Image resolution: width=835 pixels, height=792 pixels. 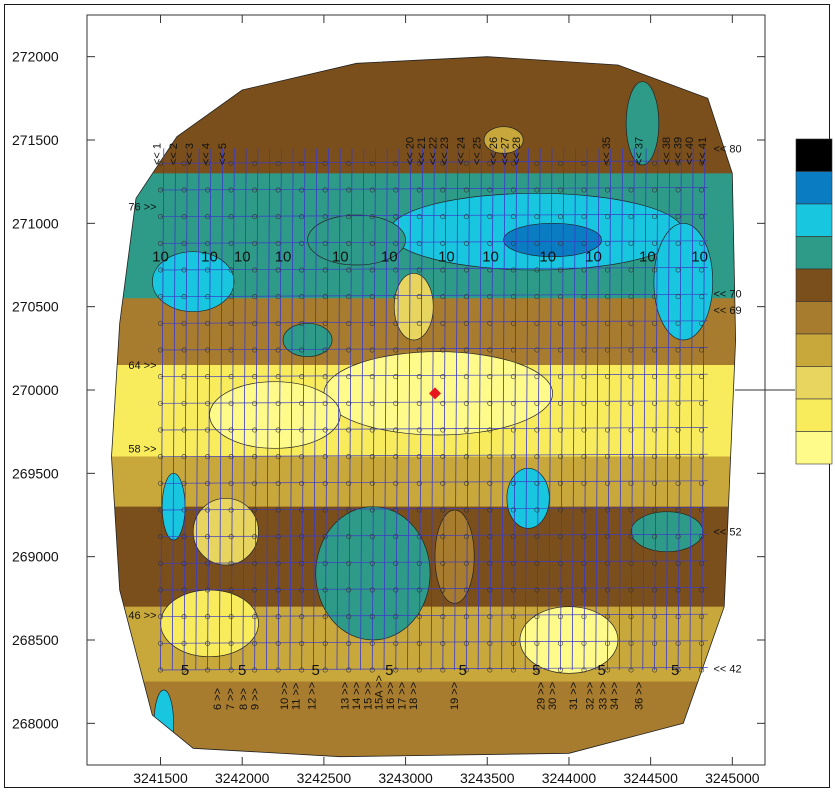 What do you see at coordinates (142, 366) in the screenshot?
I see `survey-line-label: 64 >>` at bounding box center [142, 366].